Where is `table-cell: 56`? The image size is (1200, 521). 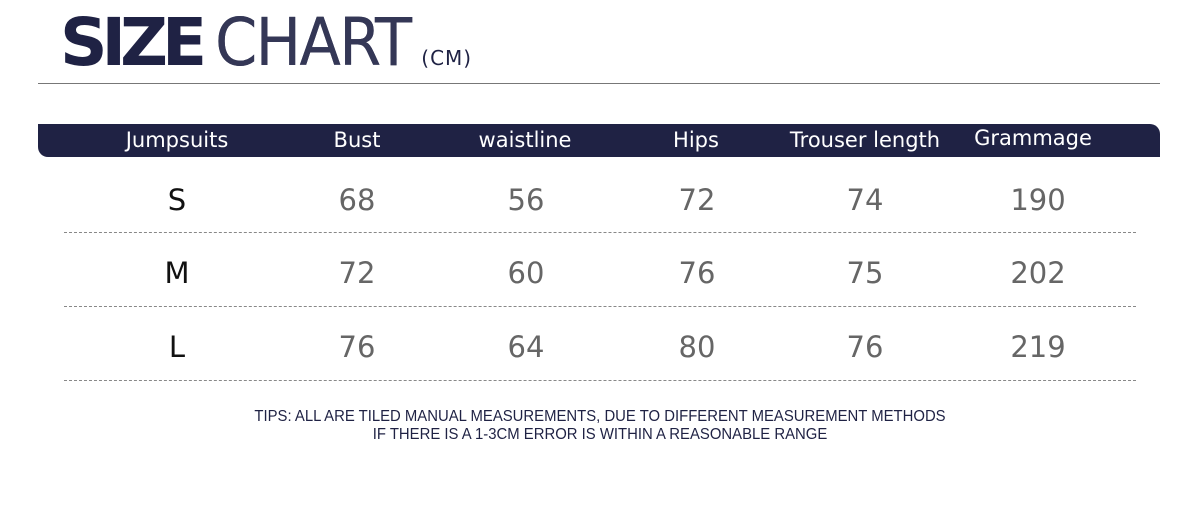 table-cell: 56 is located at coordinates (526, 200).